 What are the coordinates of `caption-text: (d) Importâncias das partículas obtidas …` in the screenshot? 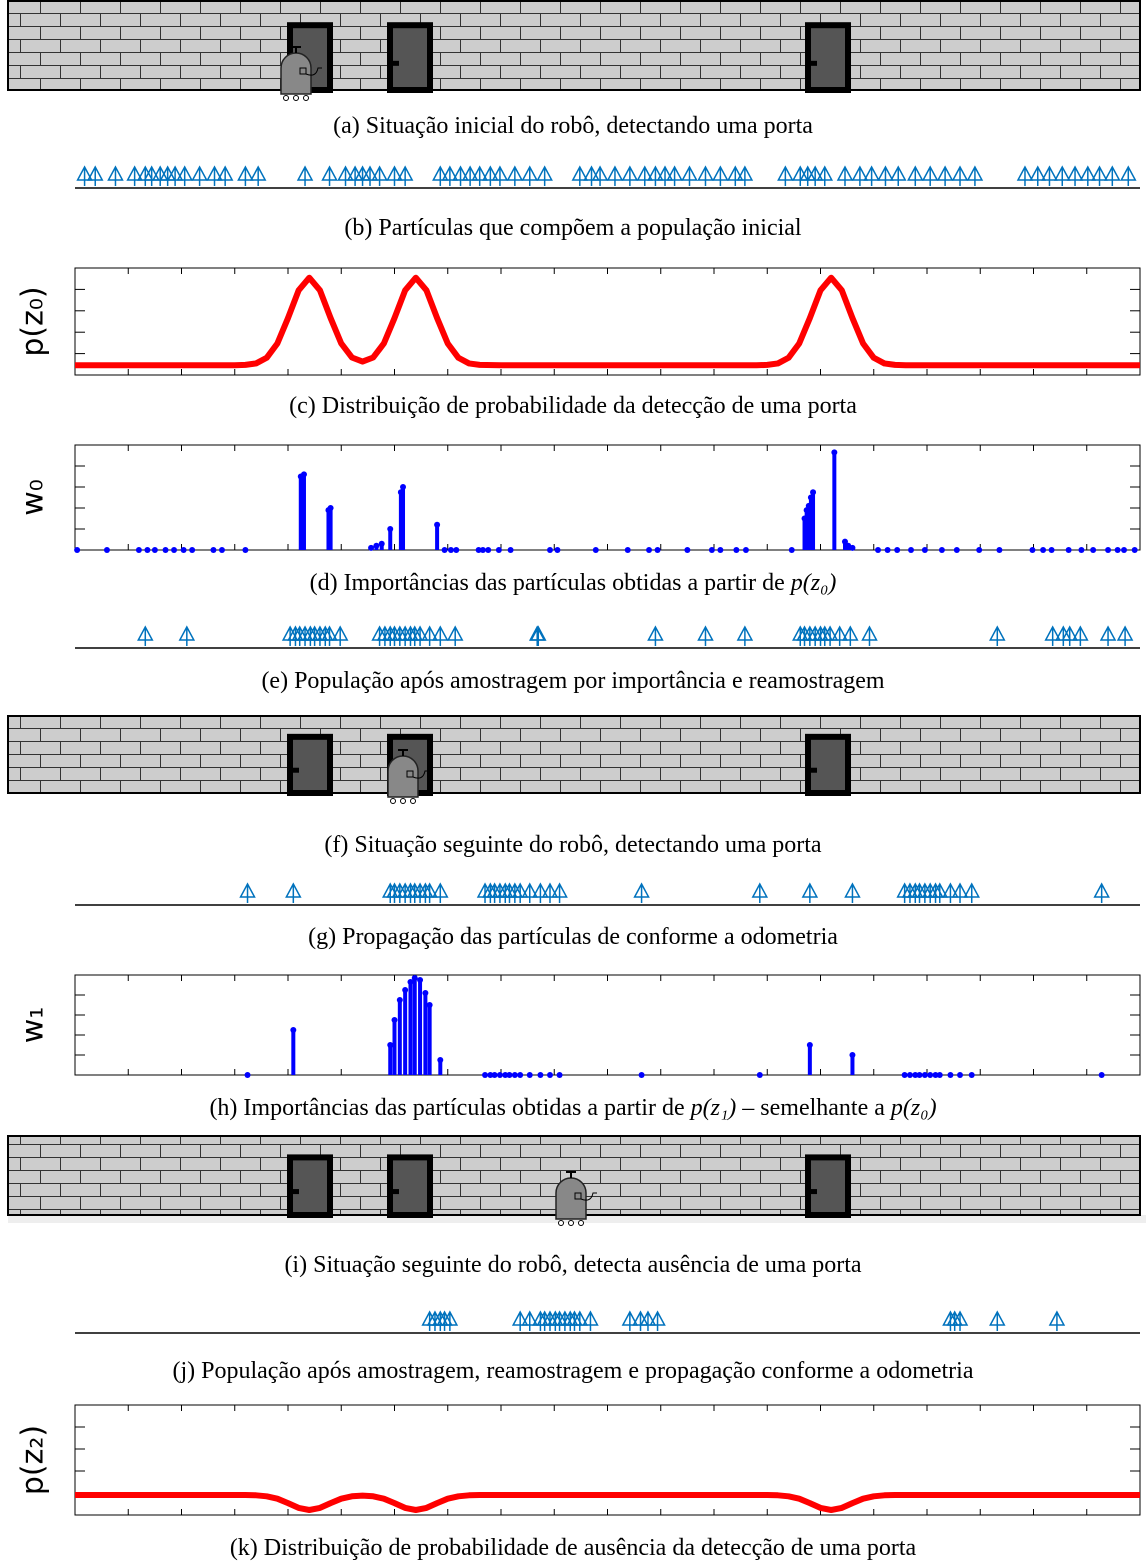 It's located at (550, 583).